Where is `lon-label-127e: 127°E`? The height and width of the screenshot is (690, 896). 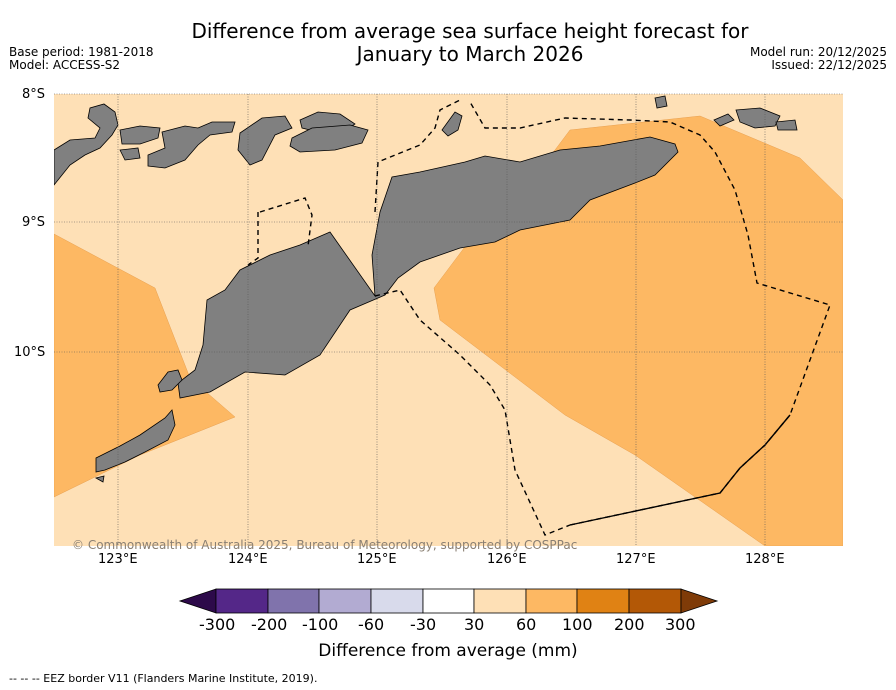
lon-label-127e: 127°E is located at coordinates (636, 559).